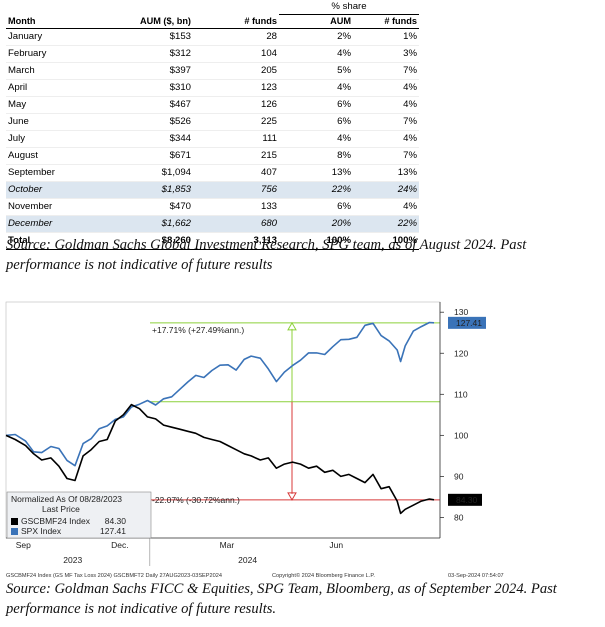  I want to click on cell-funds: 28, so click(236, 37).